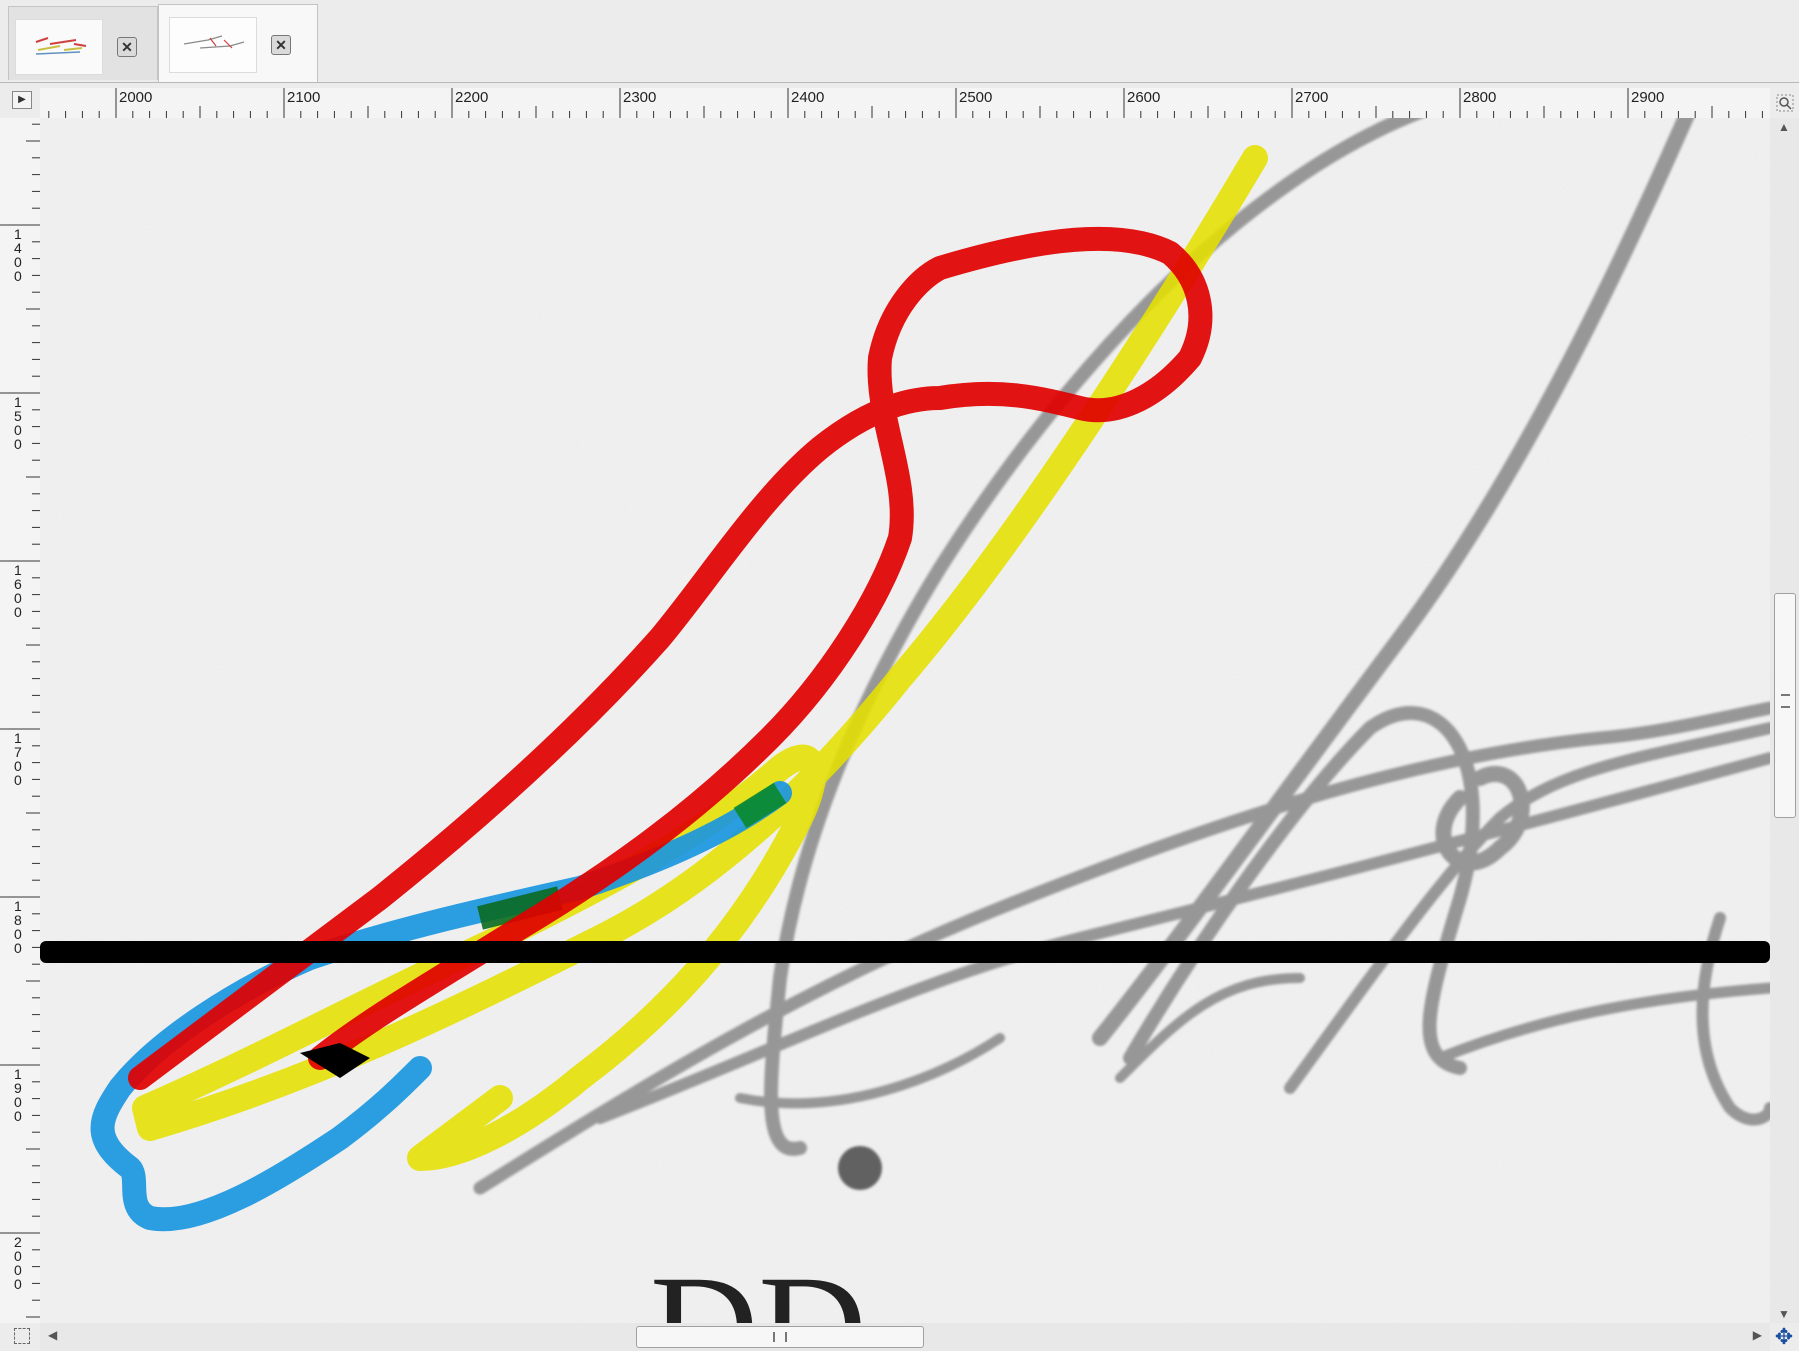  Describe the element at coordinates (18, 752) in the screenshot. I see `ruler-label: 7` at that location.